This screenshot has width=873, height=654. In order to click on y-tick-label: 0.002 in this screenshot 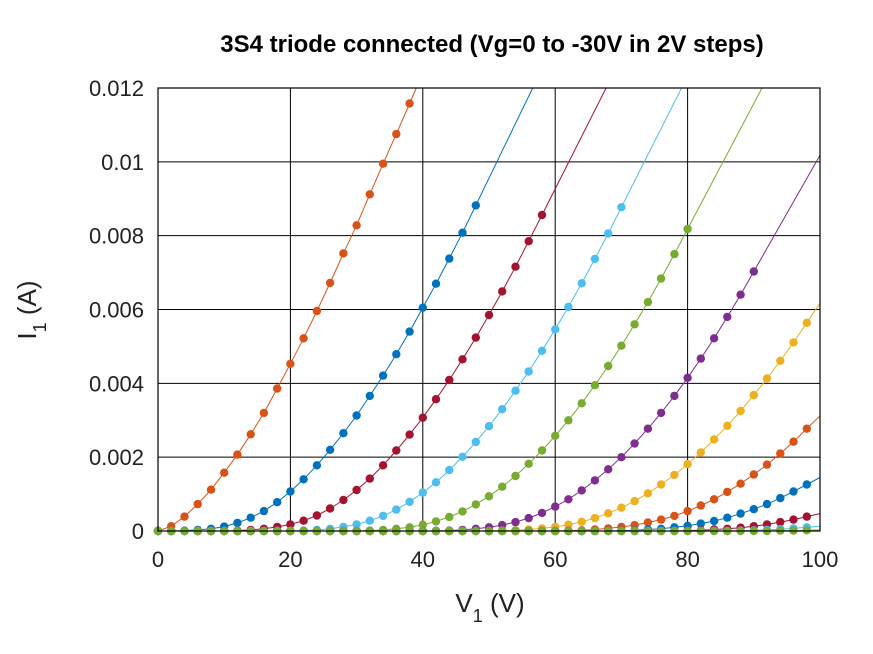, I will do `click(116, 457)`.